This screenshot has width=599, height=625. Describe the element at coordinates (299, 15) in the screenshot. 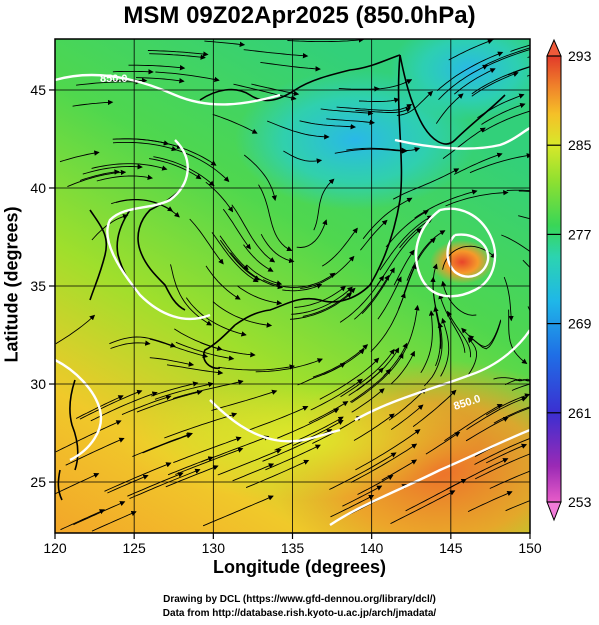

I see `map-title: MSM 09Z02Apr2025 (850.0hPa)` at that location.